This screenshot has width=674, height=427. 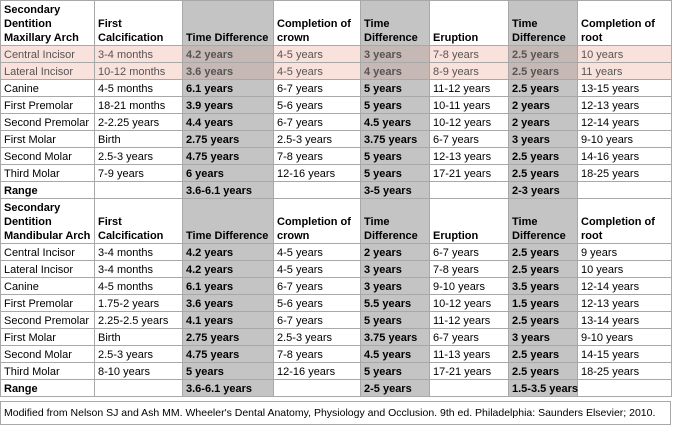 I want to click on cell-completion-of-root: 12-14 years, so click(x=624, y=122).